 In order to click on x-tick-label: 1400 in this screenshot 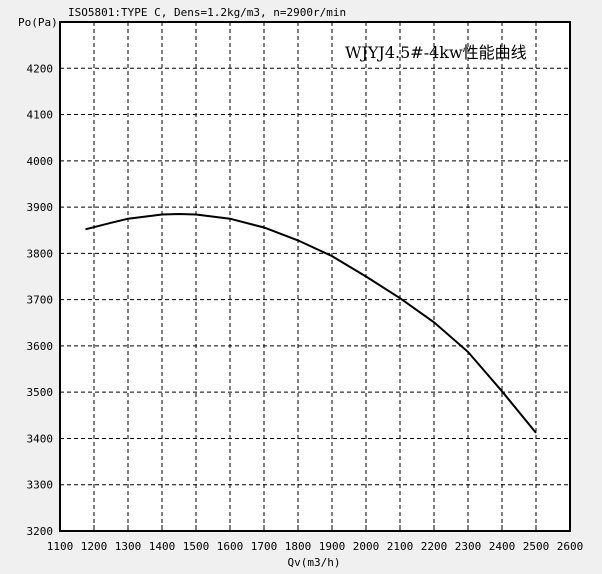, I will do `click(162, 546)`.